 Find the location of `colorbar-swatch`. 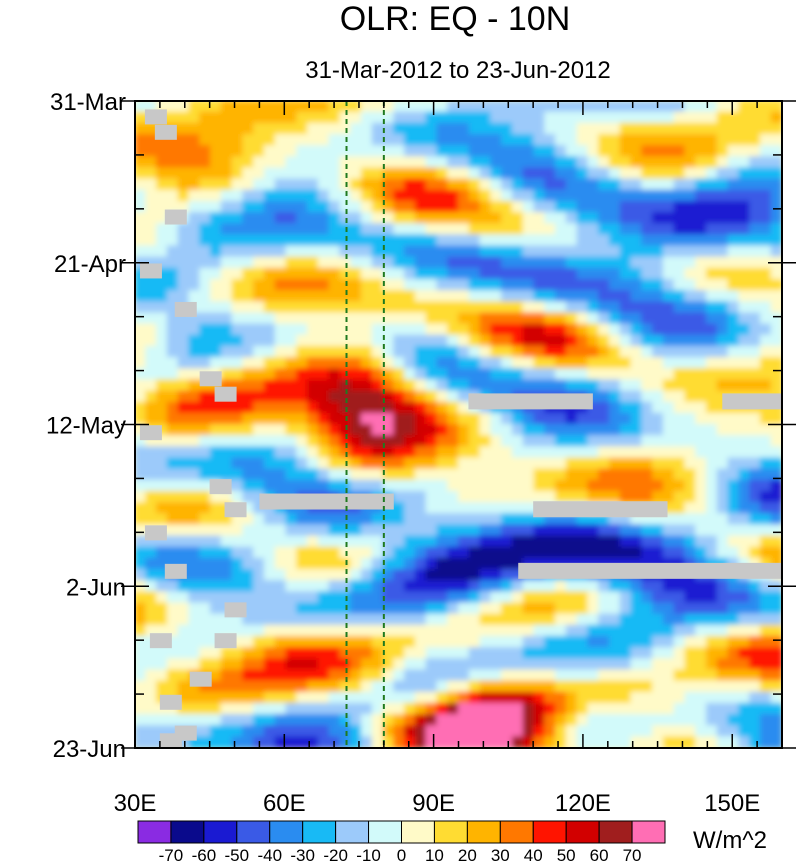

colorbar-swatch is located at coordinates (418, 832).